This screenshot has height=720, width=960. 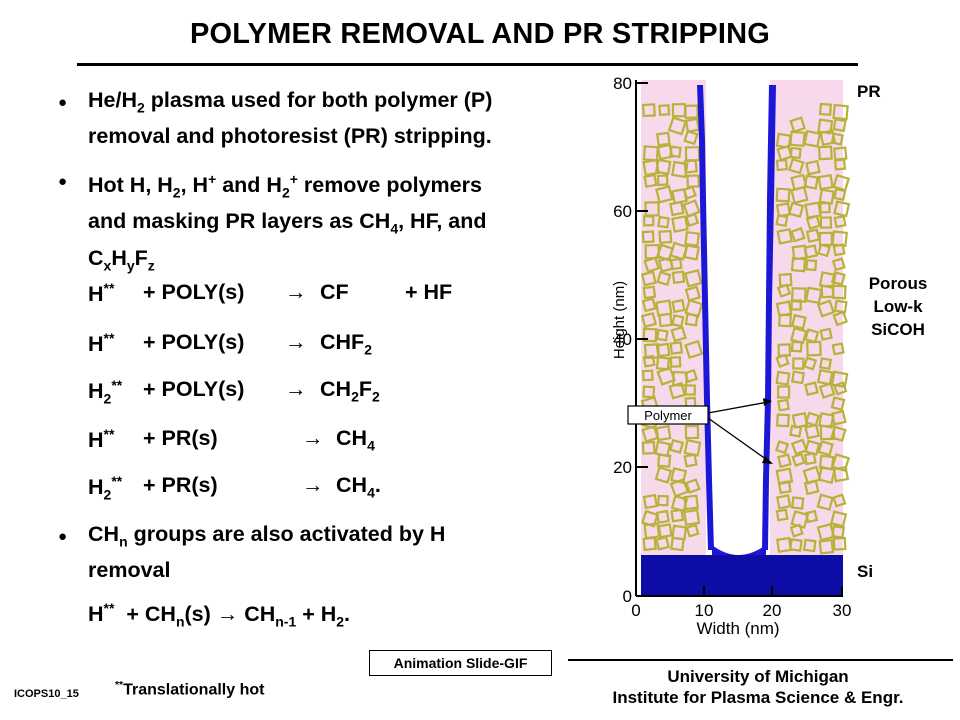 I want to click on x-axis-ticks: 0 10 20 30, so click(x=741, y=603).